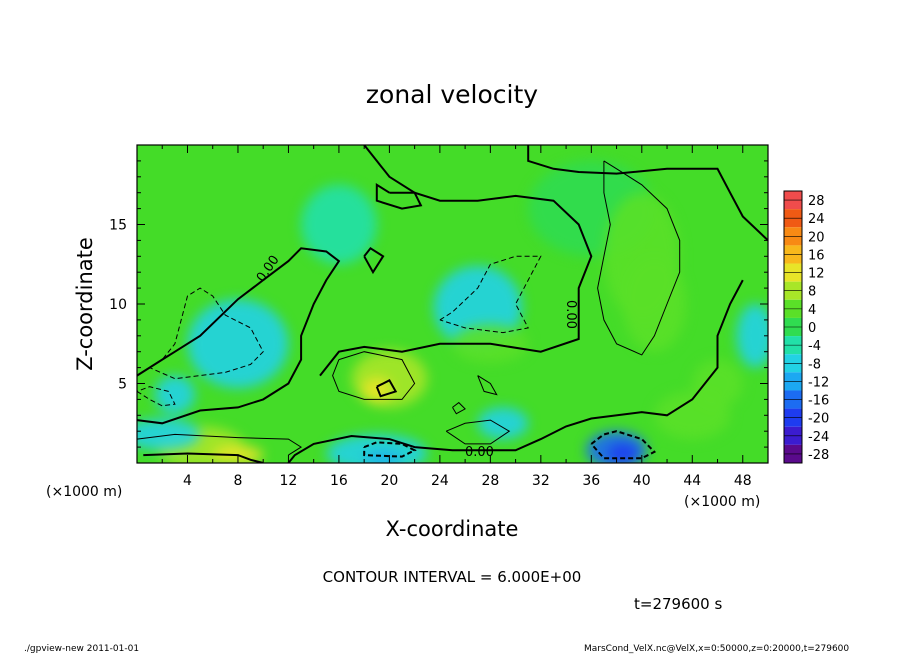  What do you see at coordinates (816, 201) in the screenshot?
I see `colorbar-label: 28` at bounding box center [816, 201].